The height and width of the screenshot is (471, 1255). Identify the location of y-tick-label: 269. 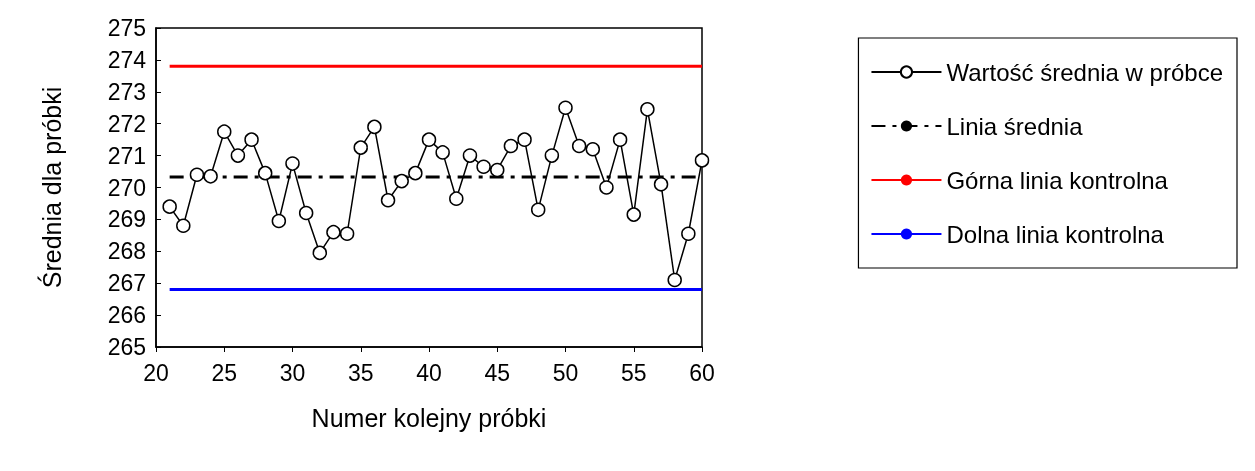
(126, 219).